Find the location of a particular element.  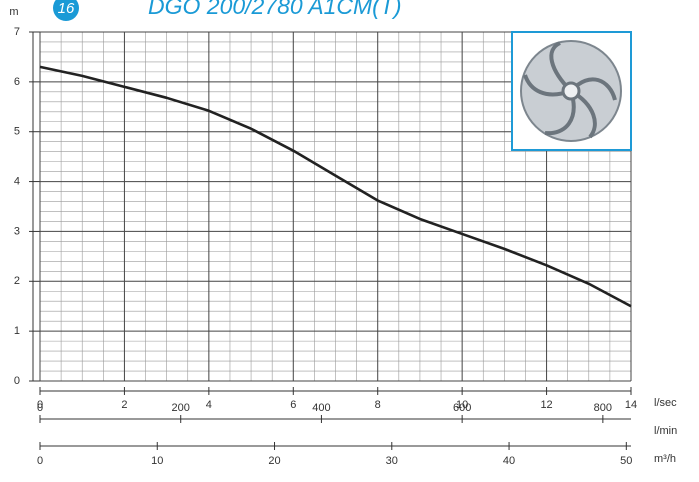

x-tick-label: 4 is located at coordinates (209, 405).